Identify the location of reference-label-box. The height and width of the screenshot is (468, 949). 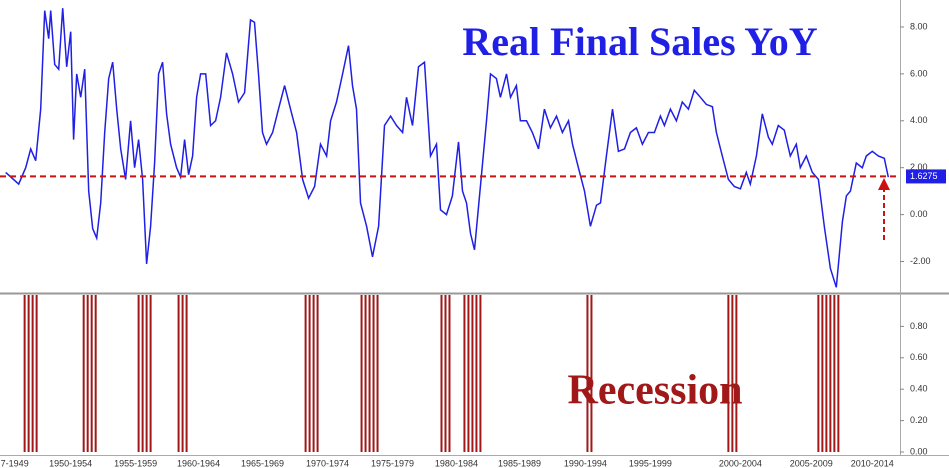
(926, 176).